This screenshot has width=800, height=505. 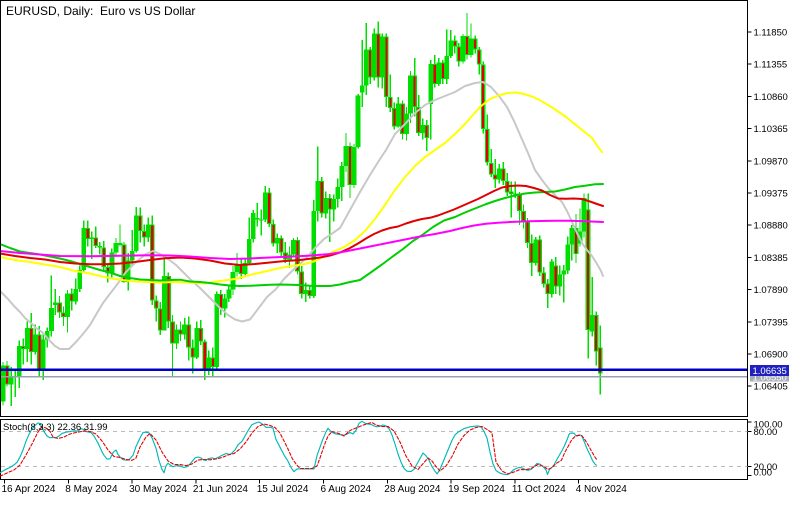 I want to click on svg-text: 21 Jun 2024, so click(x=220, y=489).